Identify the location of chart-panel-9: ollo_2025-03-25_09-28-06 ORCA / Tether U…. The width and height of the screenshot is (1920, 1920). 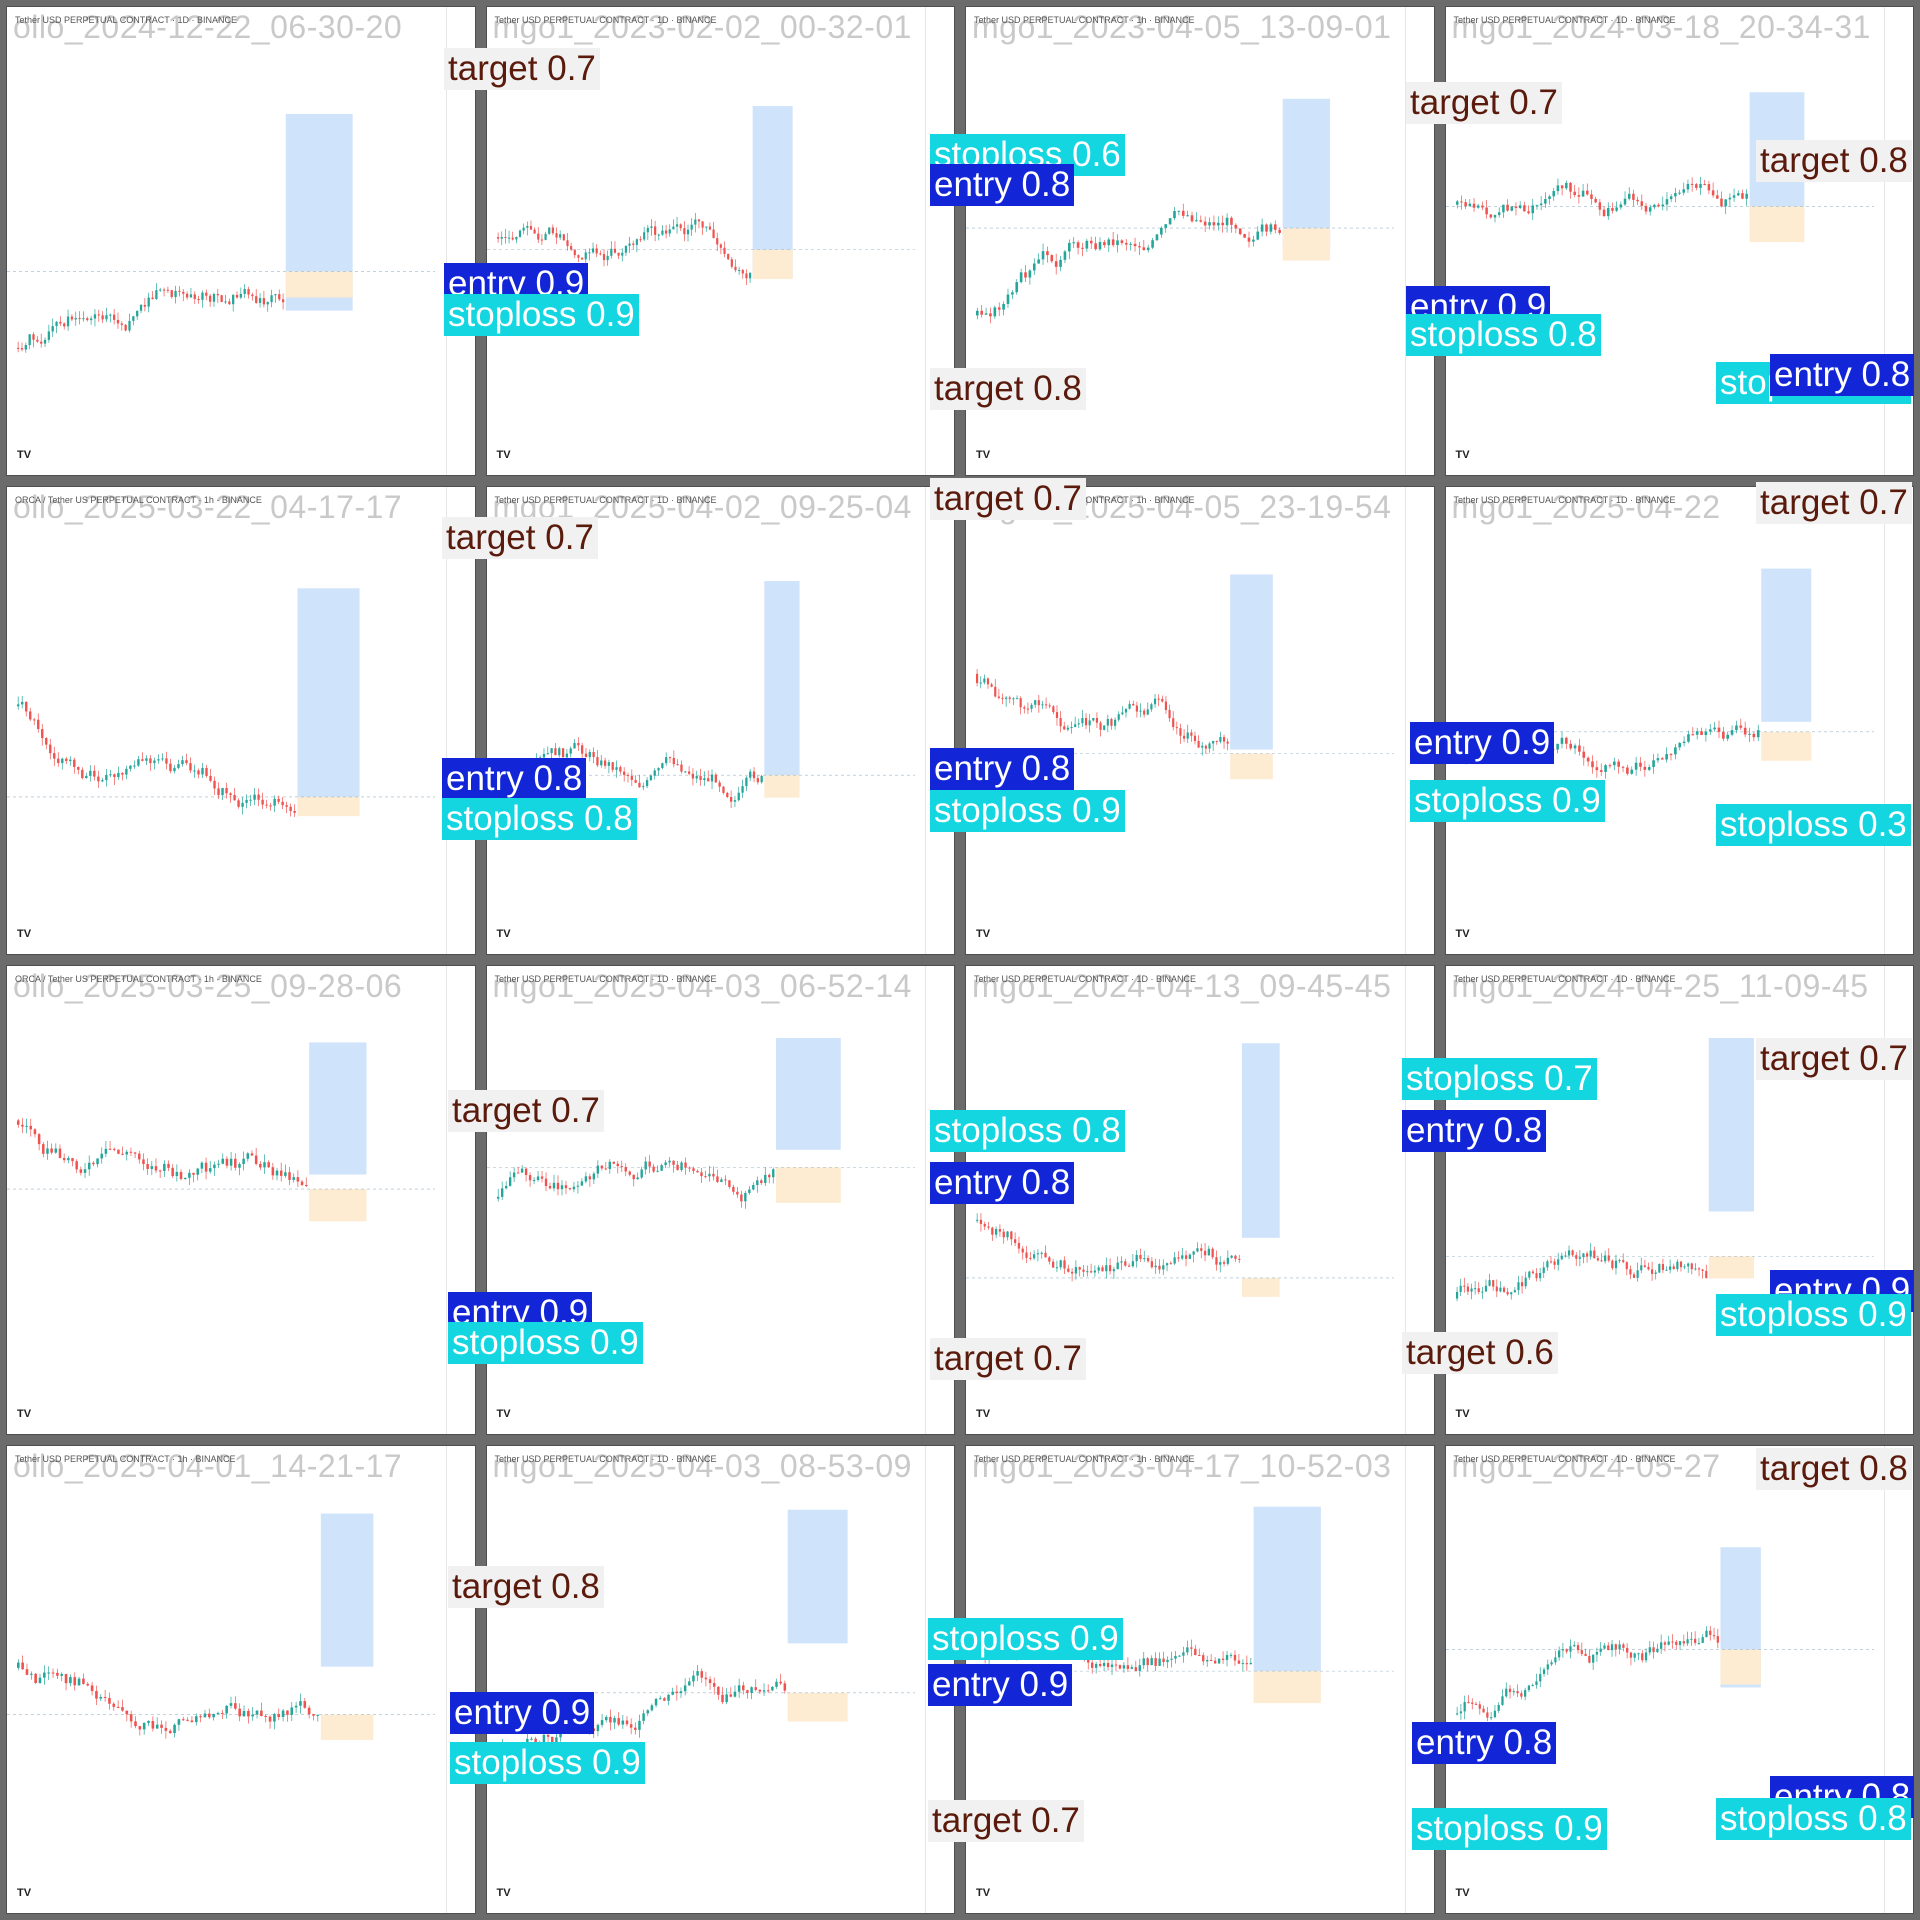
(241, 1200).